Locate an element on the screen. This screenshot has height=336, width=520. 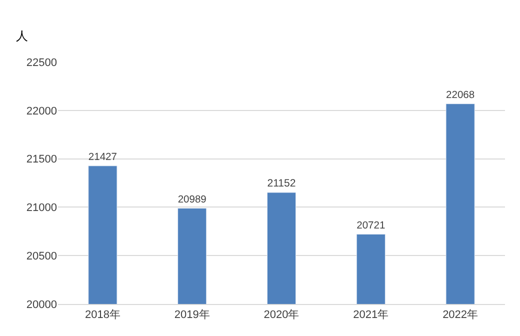
y-tick-label: 21500 is located at coordinates (41, 160).